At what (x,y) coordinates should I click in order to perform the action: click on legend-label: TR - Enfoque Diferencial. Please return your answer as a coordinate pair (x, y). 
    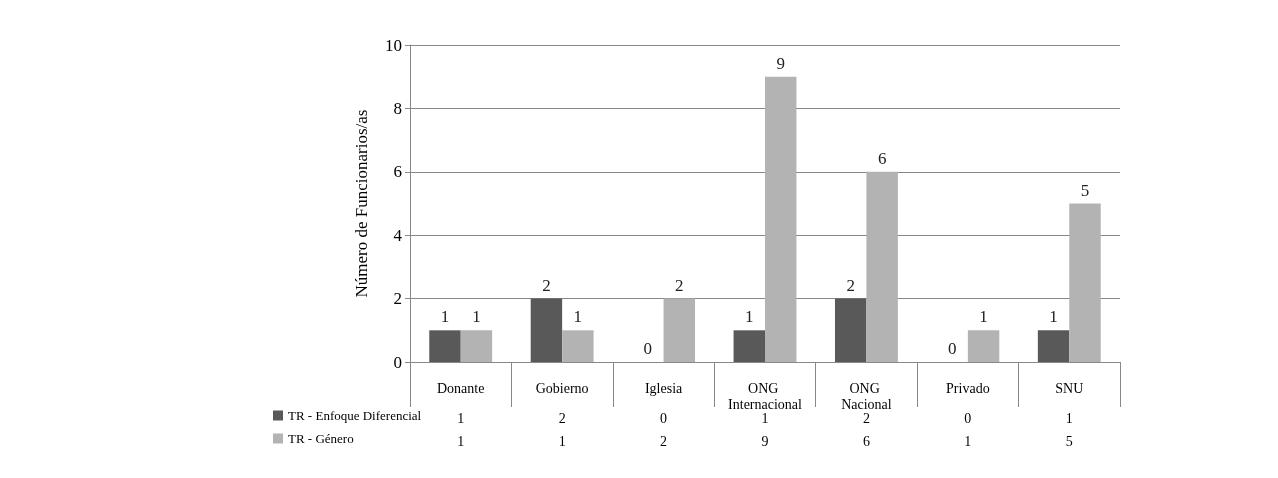
    Looking at the image, I should click on (355, 415).